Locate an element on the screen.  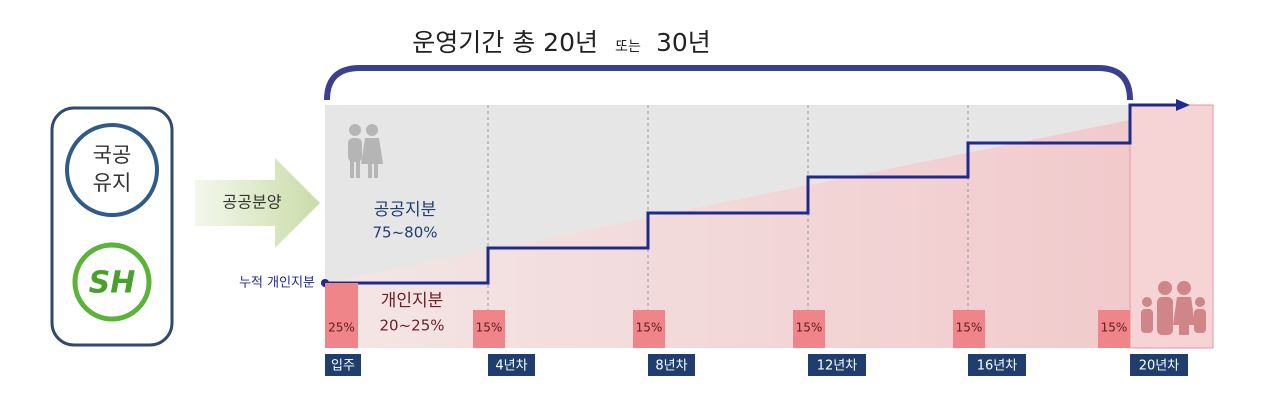
share-text: 25% is located at coordinates (341, 328).